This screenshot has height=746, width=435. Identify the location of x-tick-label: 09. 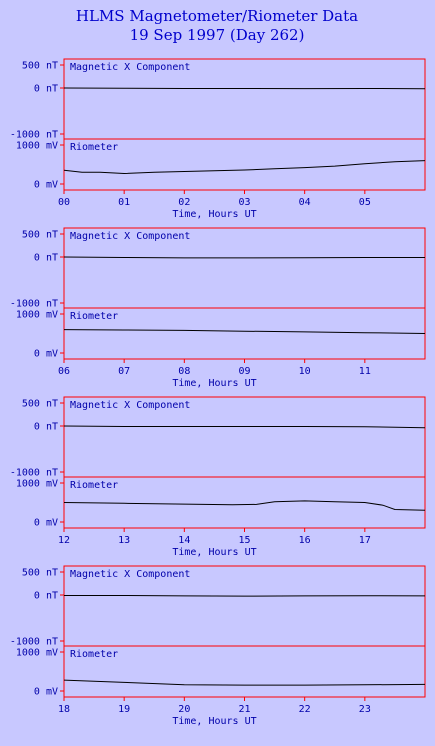
(244, 371).